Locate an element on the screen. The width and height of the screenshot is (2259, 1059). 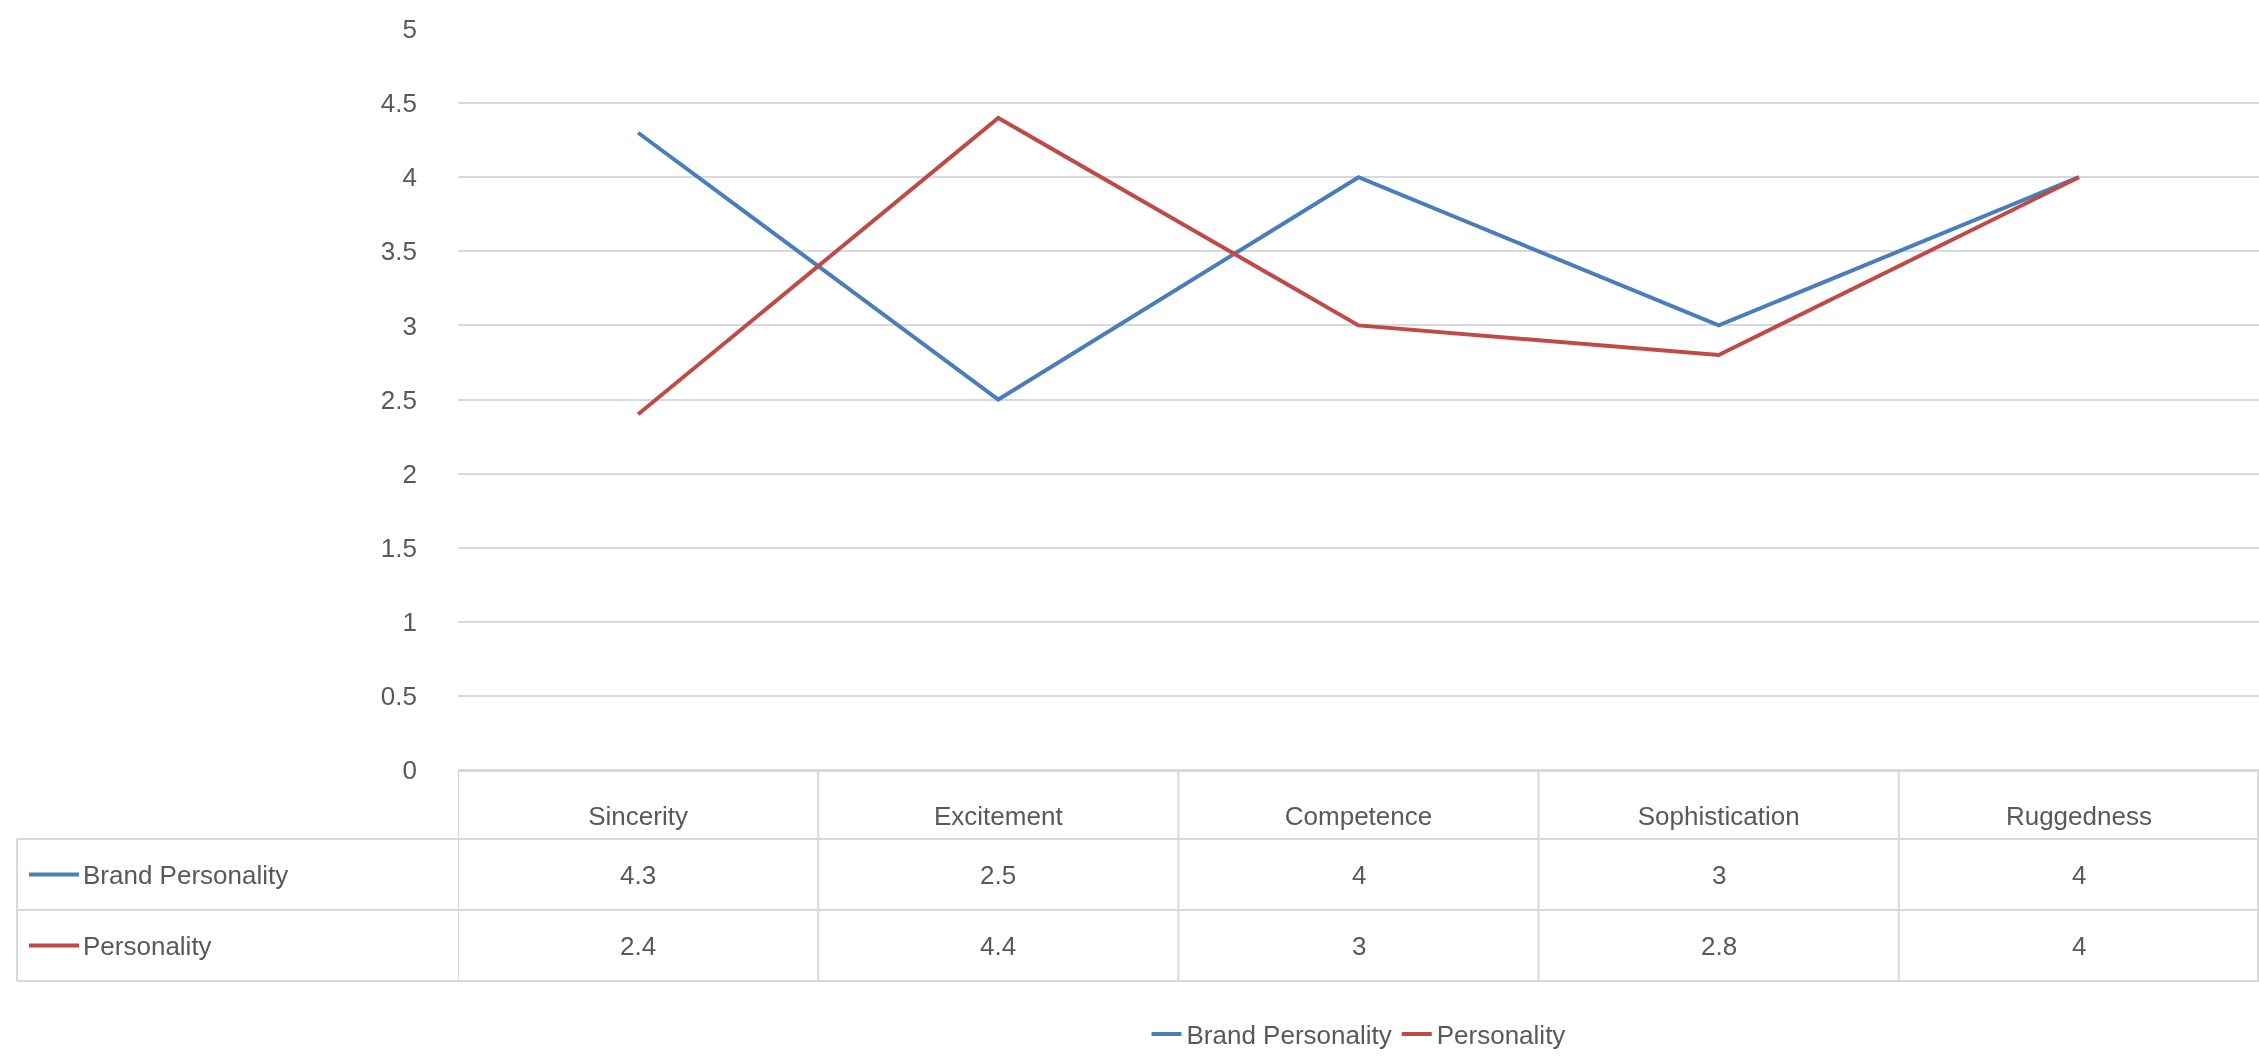
y-tick-label: 2.5 is located at coordinates (398, 399).